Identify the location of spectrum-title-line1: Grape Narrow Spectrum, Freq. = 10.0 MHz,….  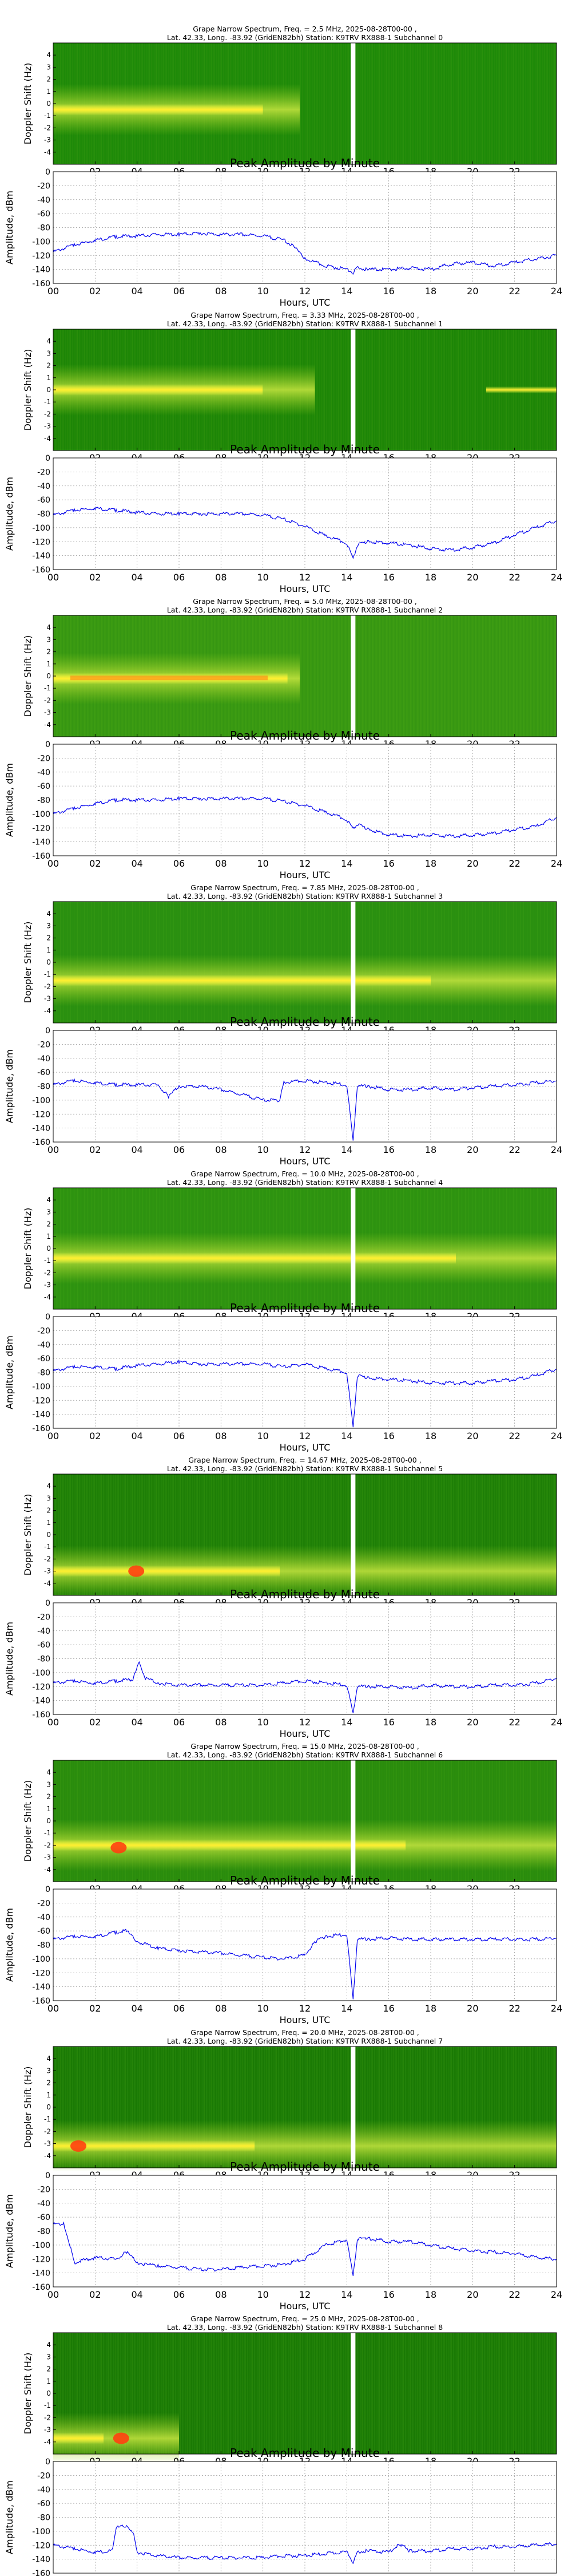
(304, 1174).